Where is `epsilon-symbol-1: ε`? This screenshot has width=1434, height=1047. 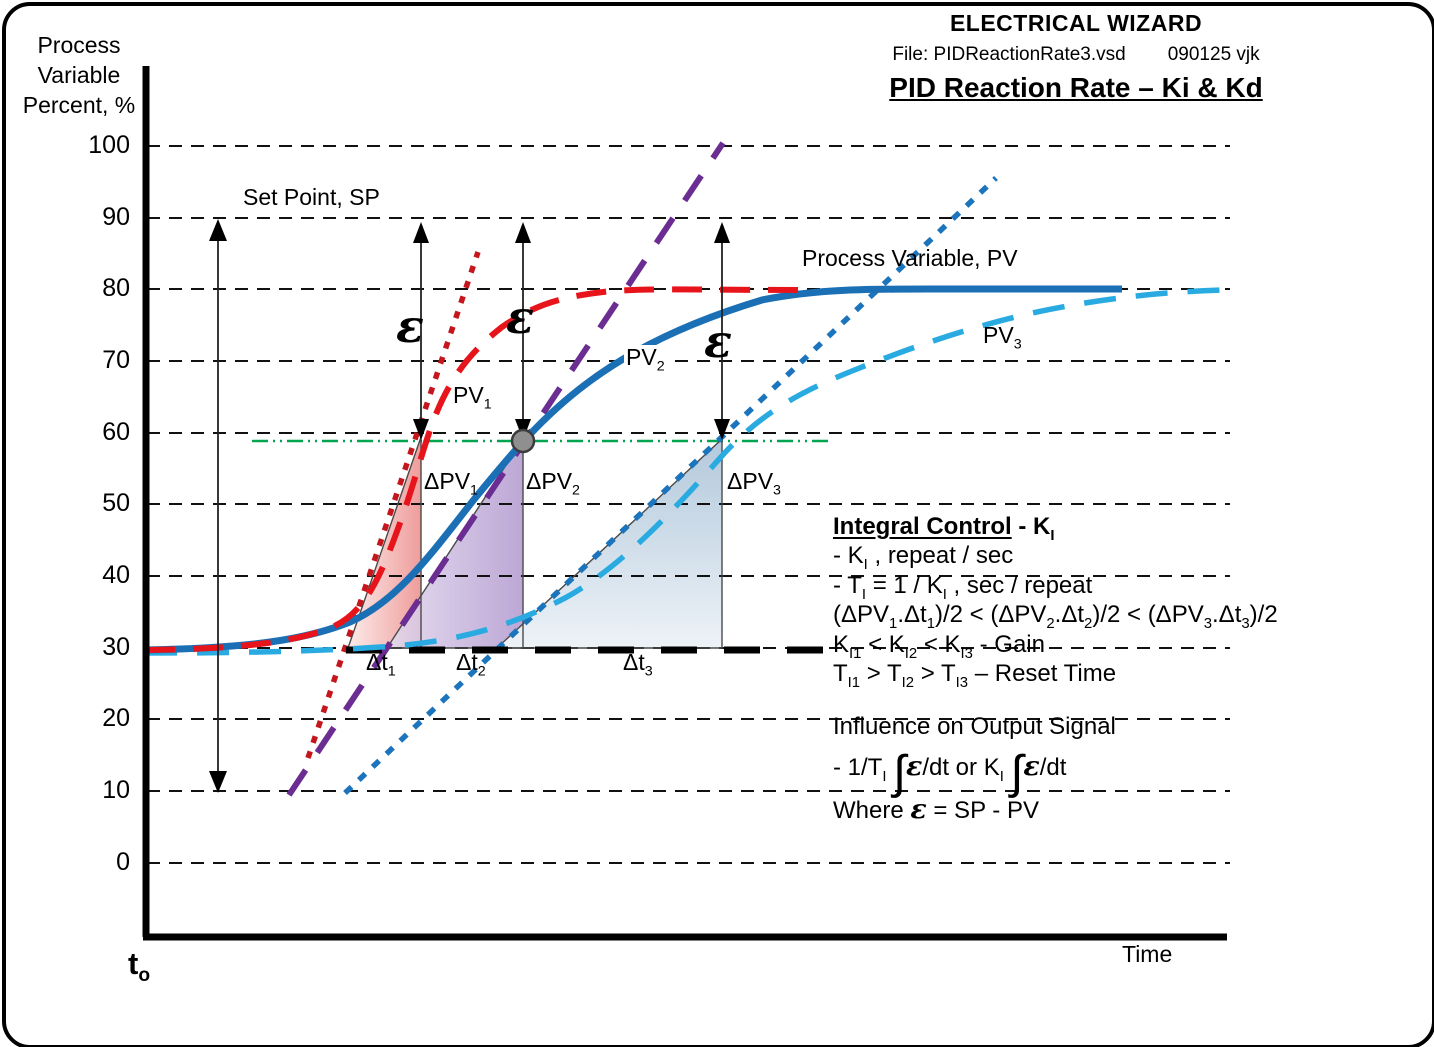 epsilon-symbol-1: ε is located at coordinates (410, 326).